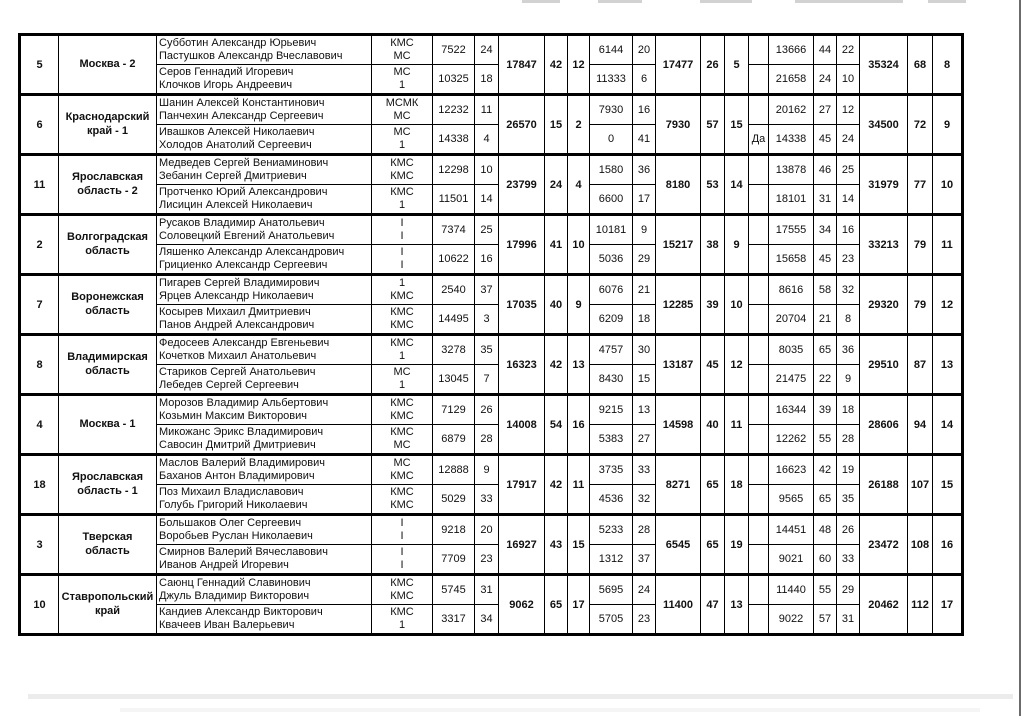 This screenshot has height=721, width=1024. What do you see at coordinates (712, 64) in the screenshot?
I see `stage2-points: 26` at bounding box center [712, 64].